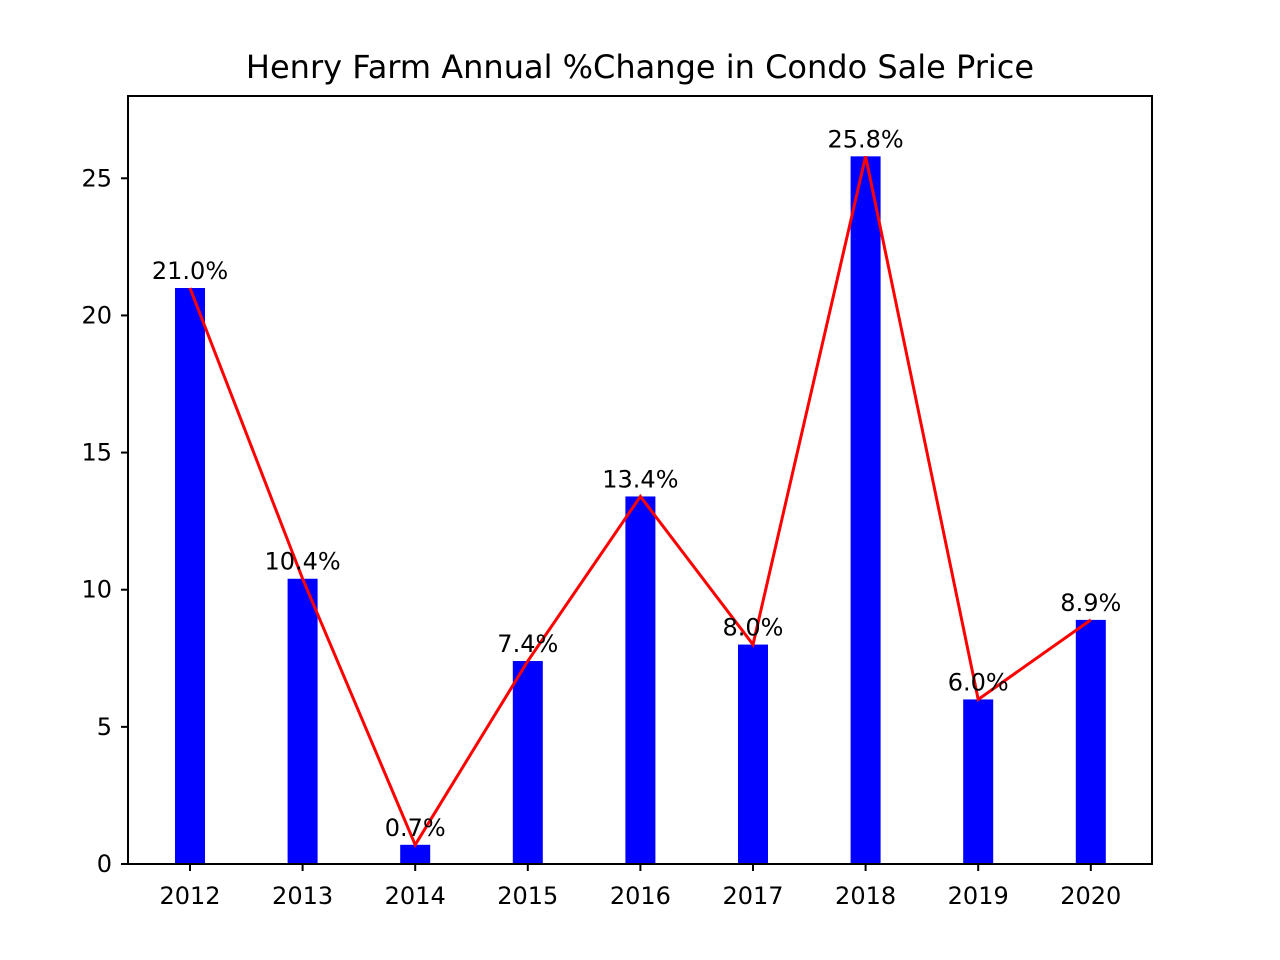 This screenshot has width=1280, height=960. Describe the element at coordinates (752, 896) in the screenshot. I see `x-tick-label-2017: 2017` at that location.